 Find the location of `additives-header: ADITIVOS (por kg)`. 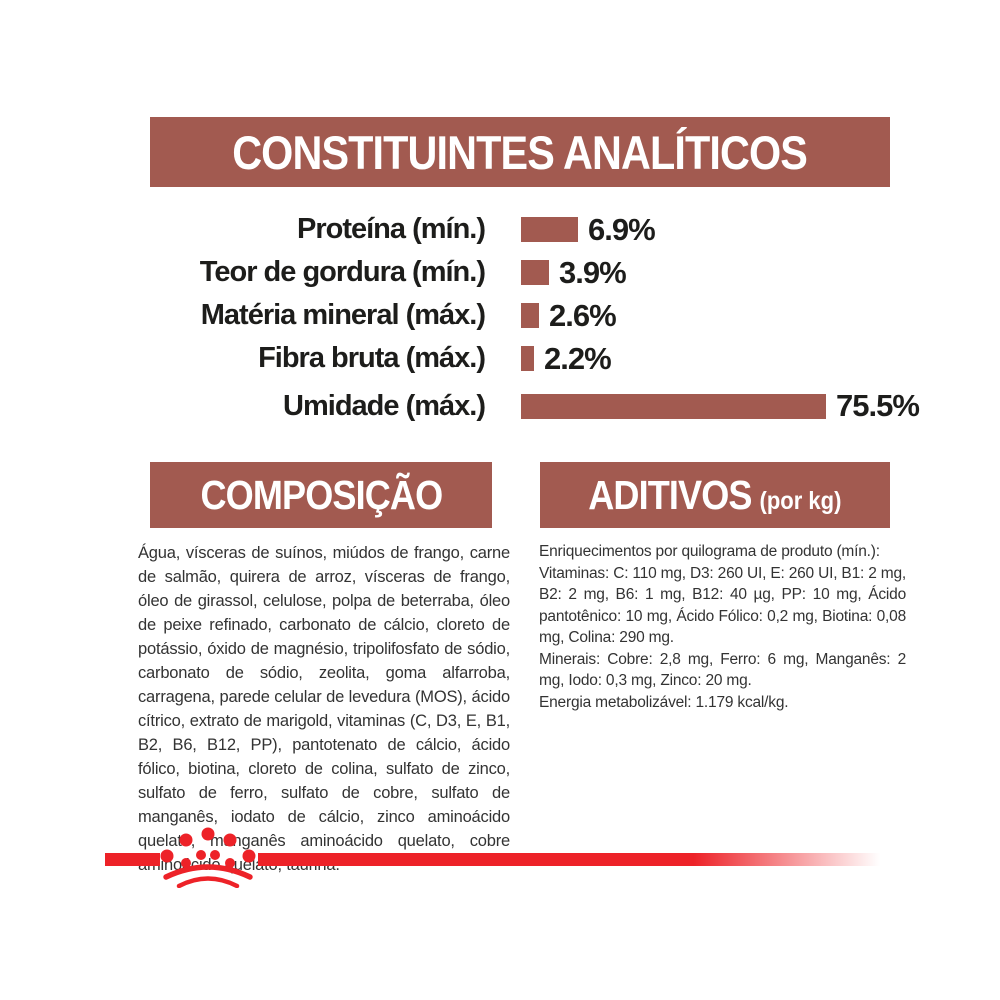

additives-header: ADITIVOS (por kg) is located at coordinates (715, 495).